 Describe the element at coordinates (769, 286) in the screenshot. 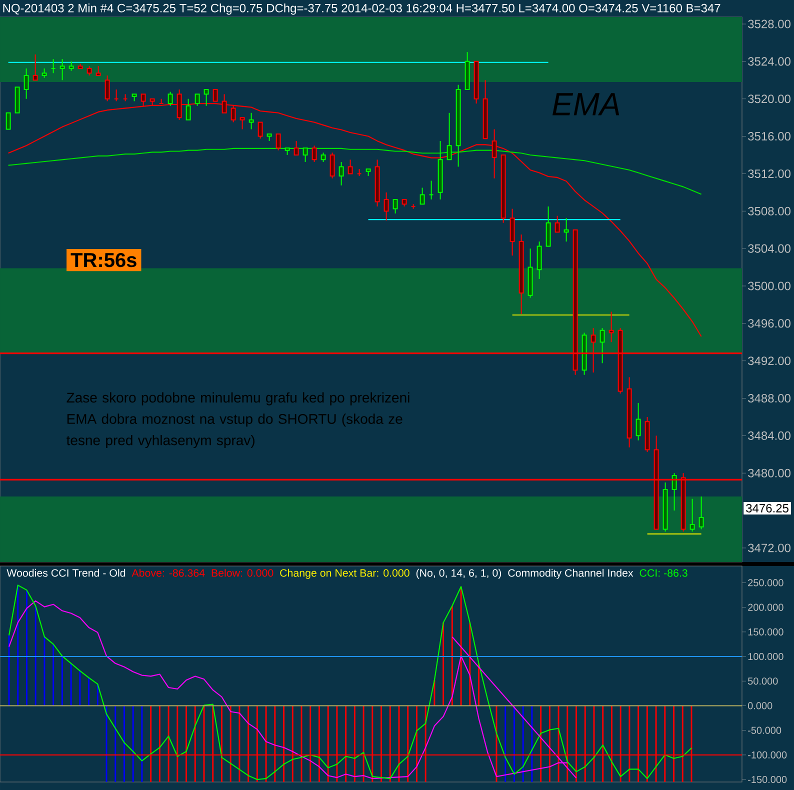

I see `y-tick-label: 3500.00` at that location.